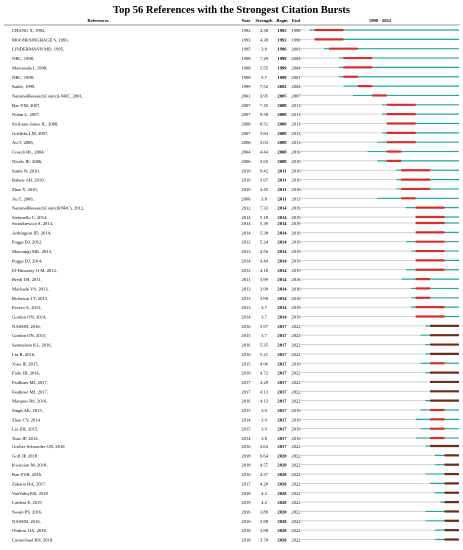 The height and width of the screenshot is (550, 463). What do you see at coordinates (246, 133) in the screenshot?
I see `row-year: 2007` at bounding box center [246, 133].